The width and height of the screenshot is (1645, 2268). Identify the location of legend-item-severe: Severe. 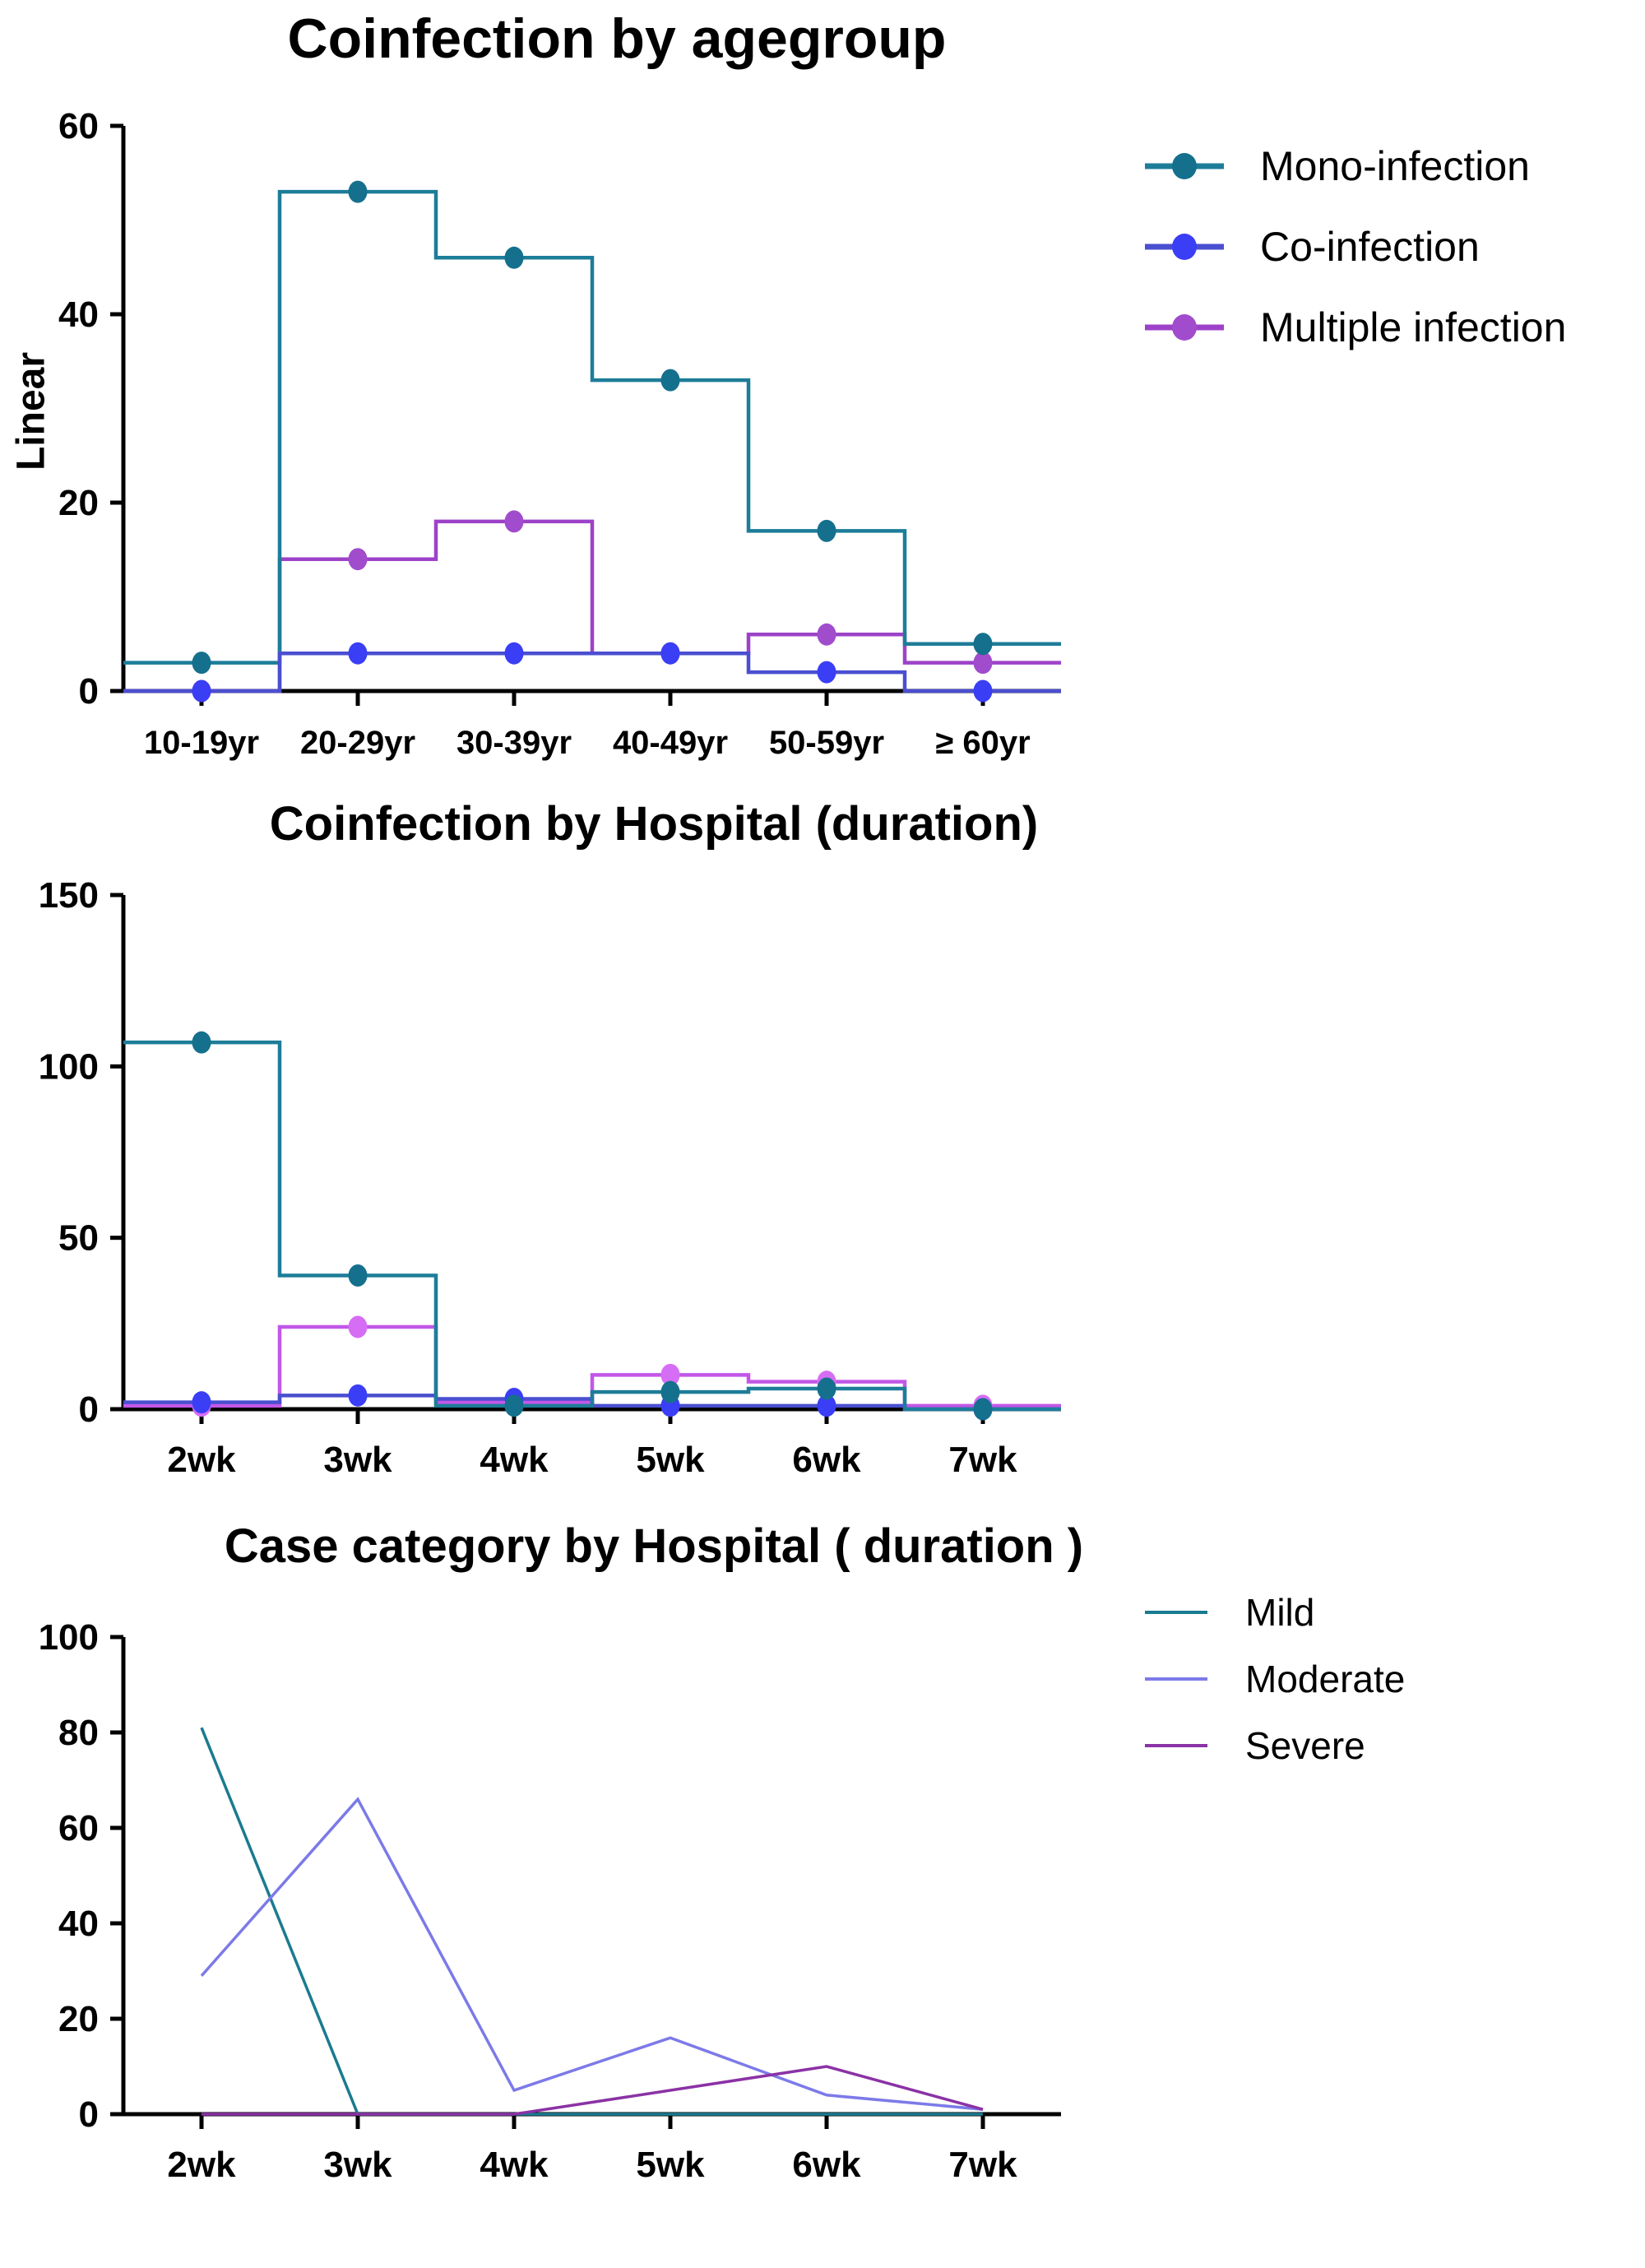
(1255, 1745).